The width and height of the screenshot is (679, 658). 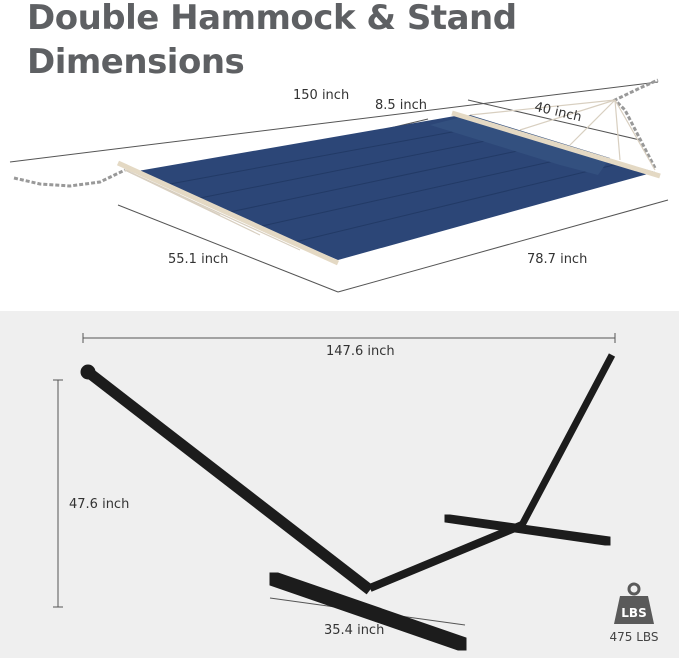 What do you see at coordinates (88, 372) in the screenshot?
I see `stand-end-cap` at bounding box center [88, 372].